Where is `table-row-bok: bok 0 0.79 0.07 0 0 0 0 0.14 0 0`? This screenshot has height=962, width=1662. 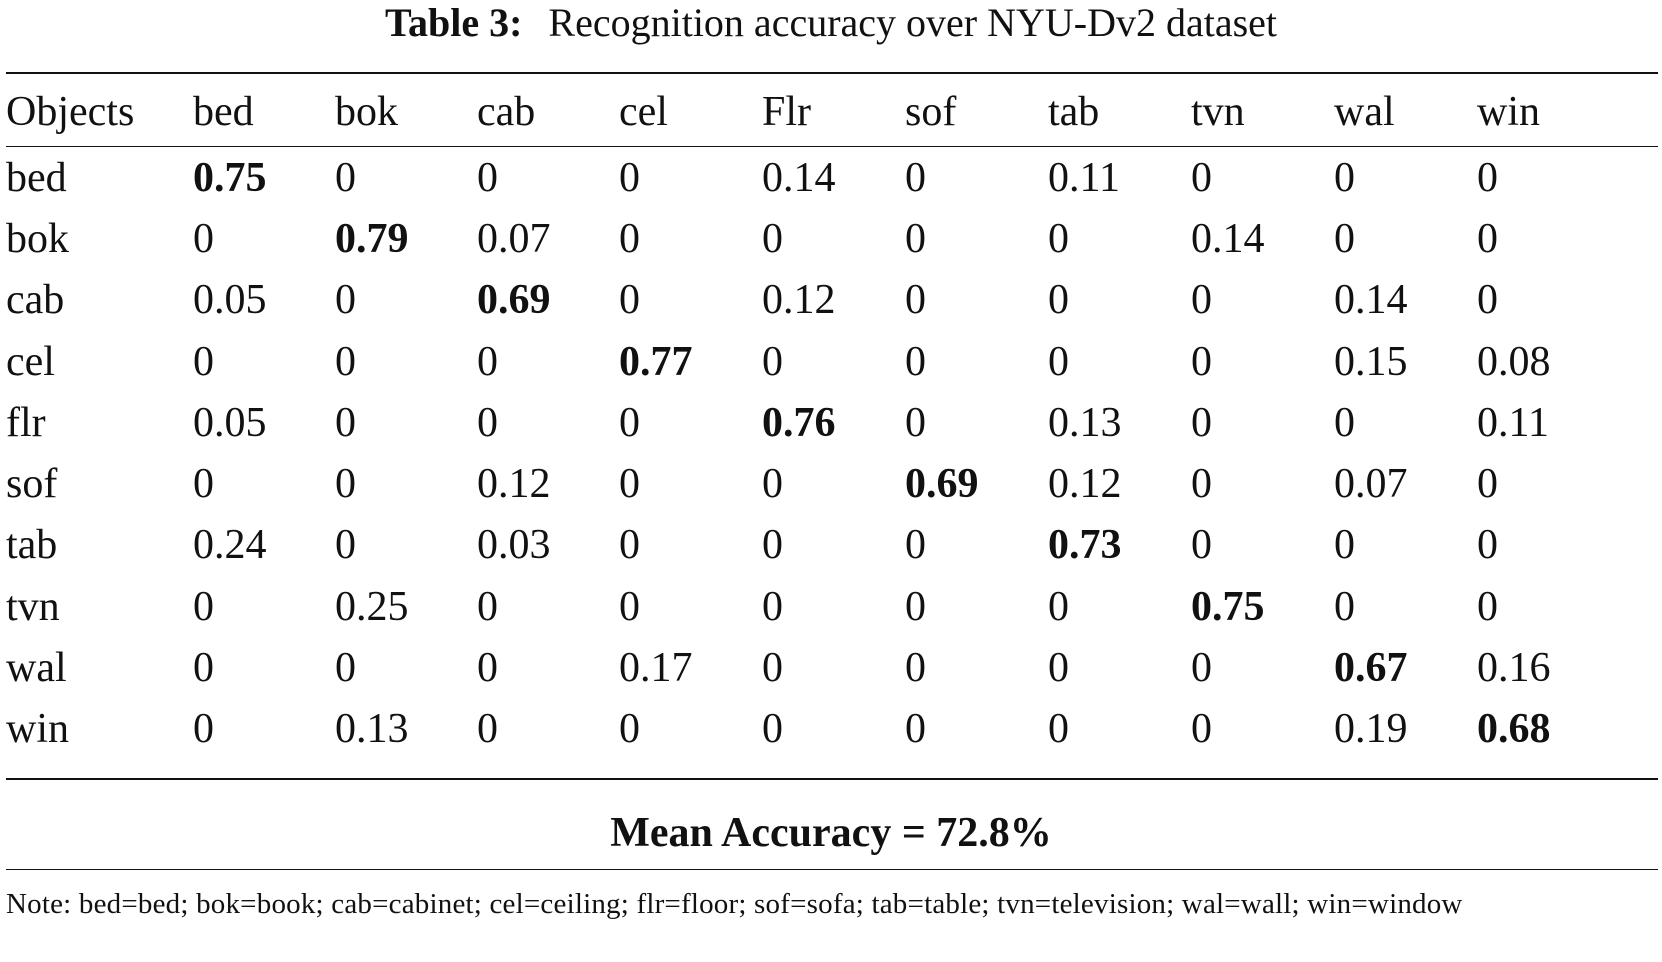 table-row-bok: bok 0 0.79 0.07 0 0 0 0 0.14 0 0 is located at coordinates (788, 238).